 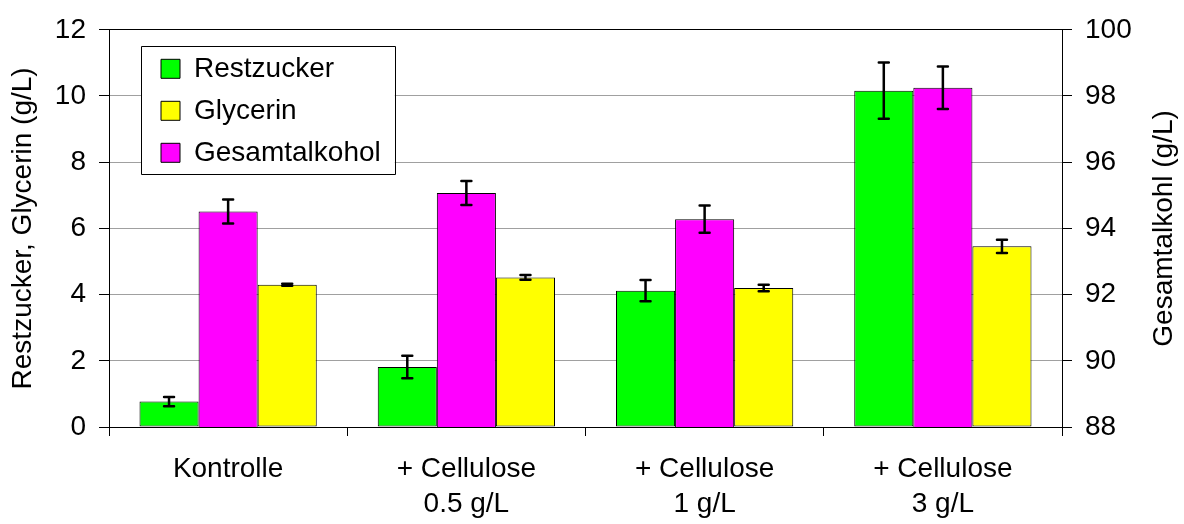 What do you see at coordinates (943, 485) in the screenshot?
I see `x-tick-label: + Cellulose 3 g/L` at bounding box center [943, 485].